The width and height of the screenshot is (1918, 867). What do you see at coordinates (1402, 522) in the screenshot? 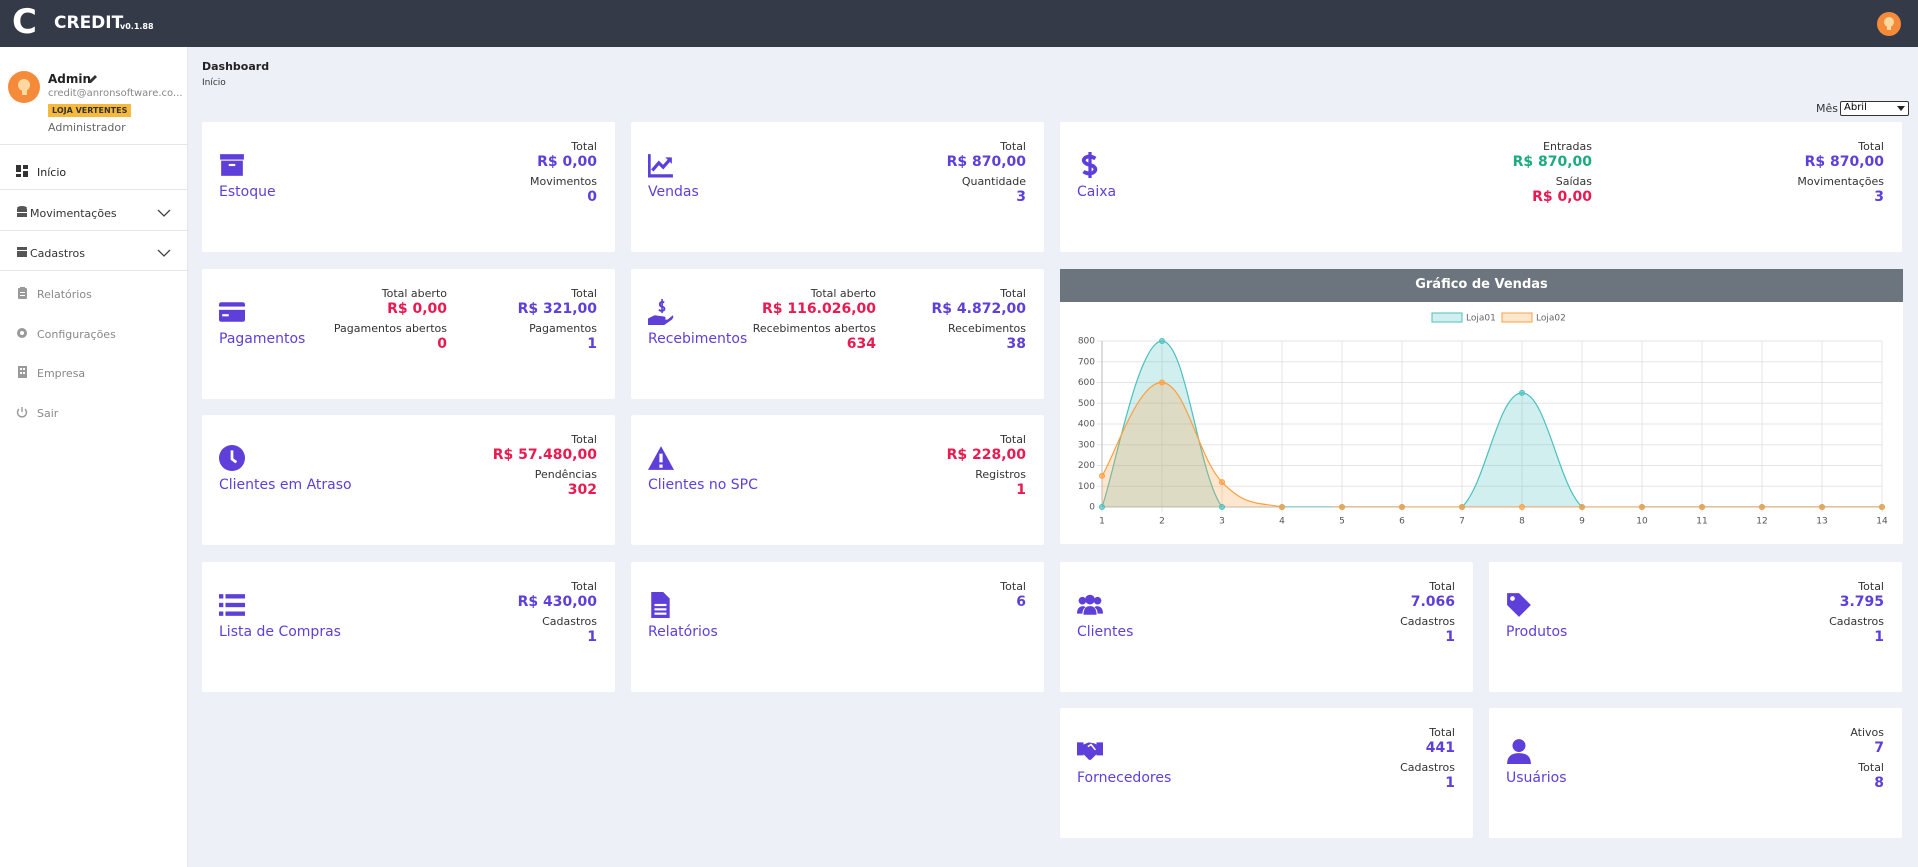
I see `x-tick-label: 6` at bounding box center [1402, 522].